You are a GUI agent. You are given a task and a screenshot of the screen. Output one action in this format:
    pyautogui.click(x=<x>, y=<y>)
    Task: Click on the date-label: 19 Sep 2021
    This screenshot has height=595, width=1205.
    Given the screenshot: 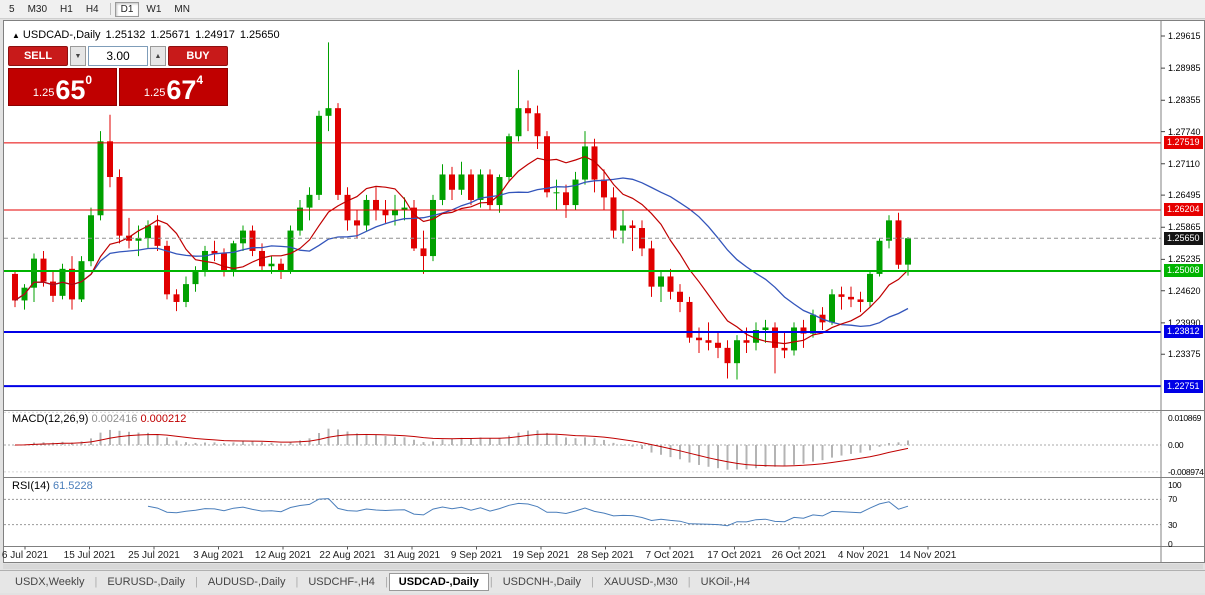 What is the action you would take?
    pyautogui.click(x=541, y=555)
    